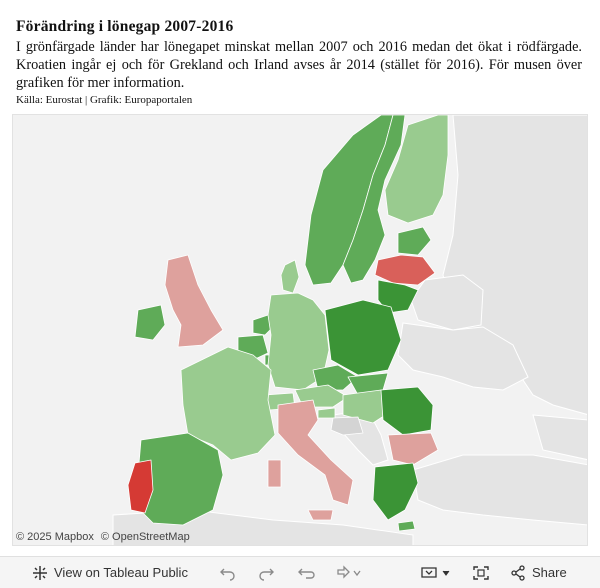 The width and height of the screenshot is (600, 588). I want to click on undo-icon, so click(227, 573).